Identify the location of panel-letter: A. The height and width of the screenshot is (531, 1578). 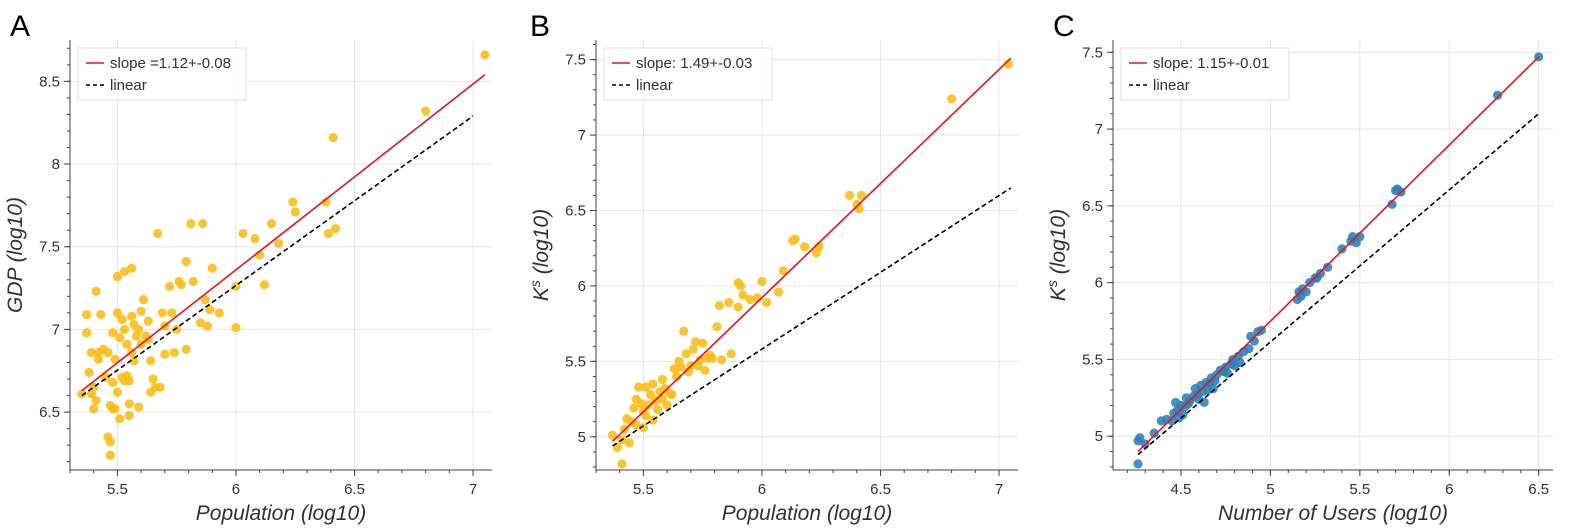
(20, 26).